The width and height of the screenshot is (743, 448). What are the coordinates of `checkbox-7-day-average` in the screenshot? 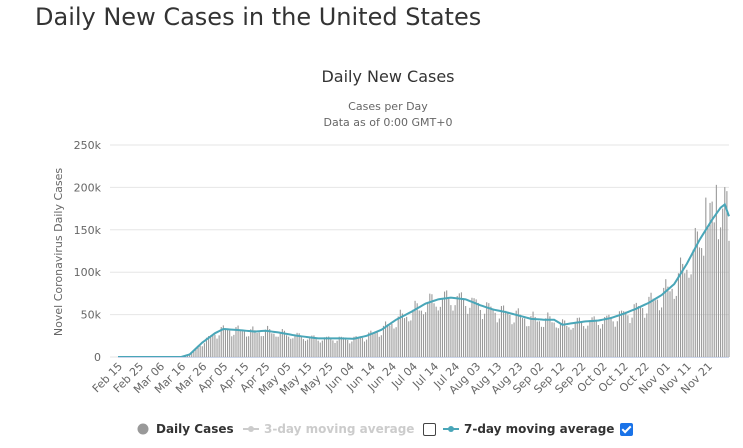 It's located at (626, 429).